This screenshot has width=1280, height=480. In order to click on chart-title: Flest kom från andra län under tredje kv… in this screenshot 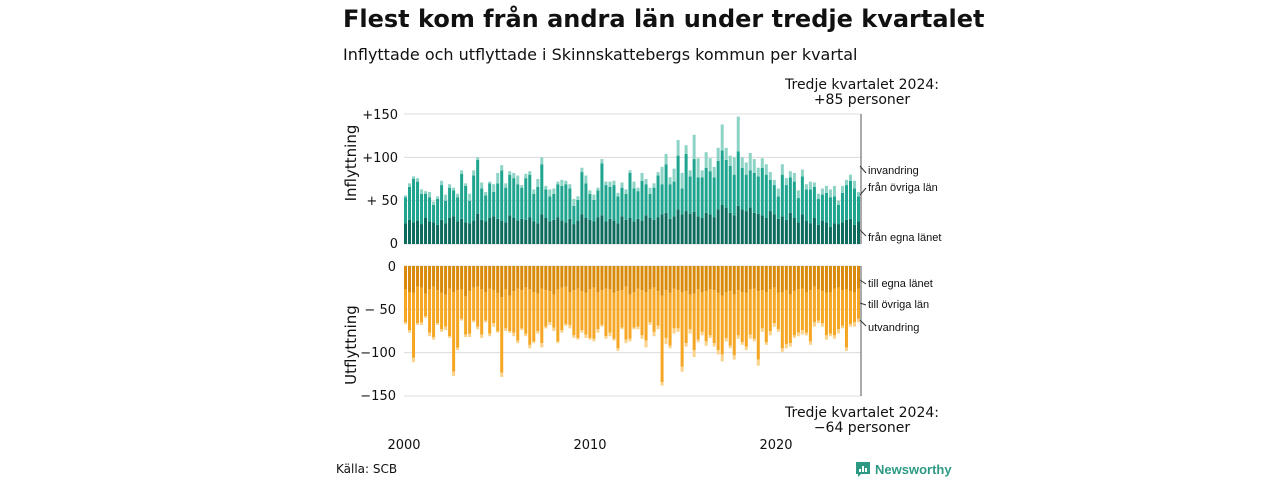, I will do `click(664, 19)`.